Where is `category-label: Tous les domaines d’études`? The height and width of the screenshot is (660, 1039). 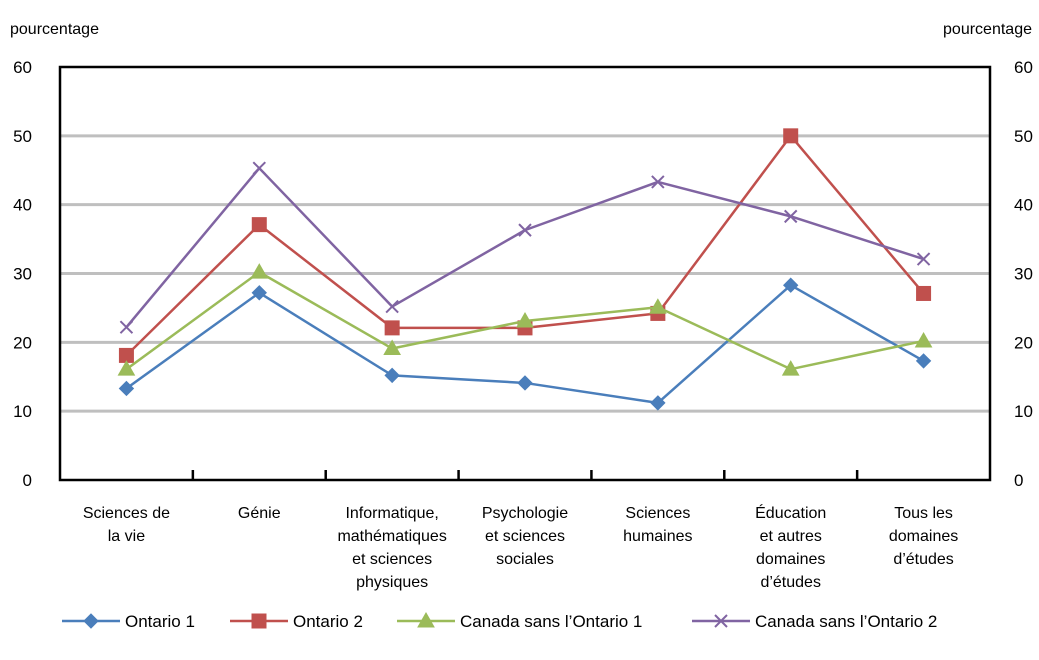
category-label: Tous les domaines d’études is located at coordinates (923, 536).